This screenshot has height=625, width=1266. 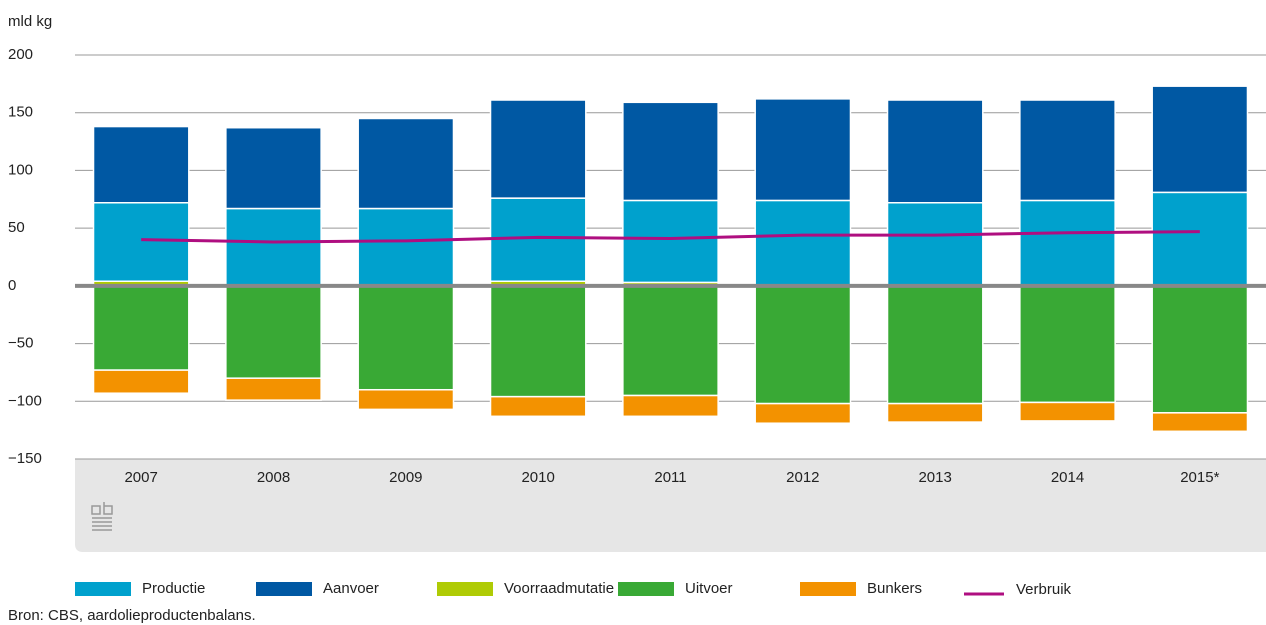 I want to click on y-tick-label: 100, so click(x=20, y=169).